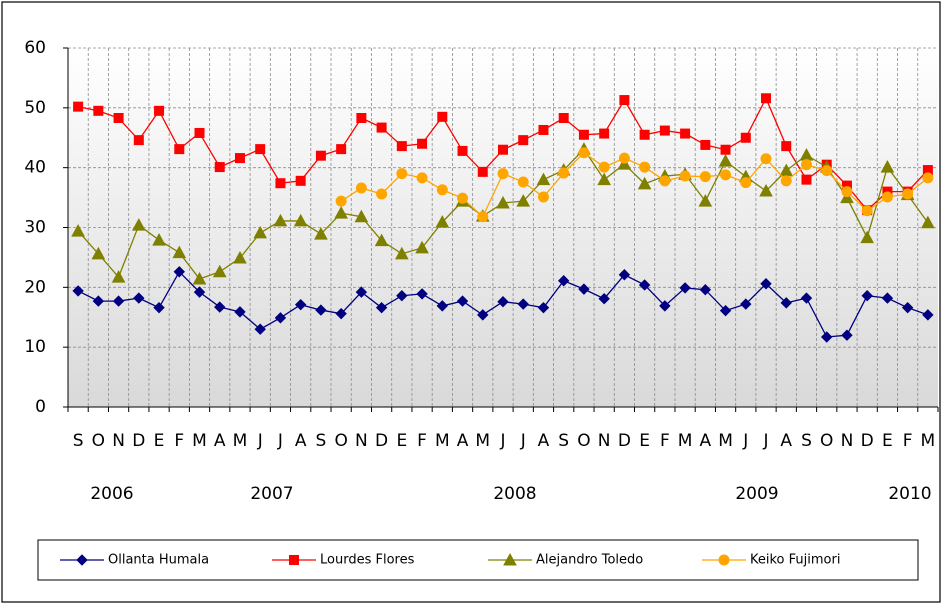 This screenshot has height=610, width=946. I want to click on legend-item: Alejandro Toledo, so click(565, 560).